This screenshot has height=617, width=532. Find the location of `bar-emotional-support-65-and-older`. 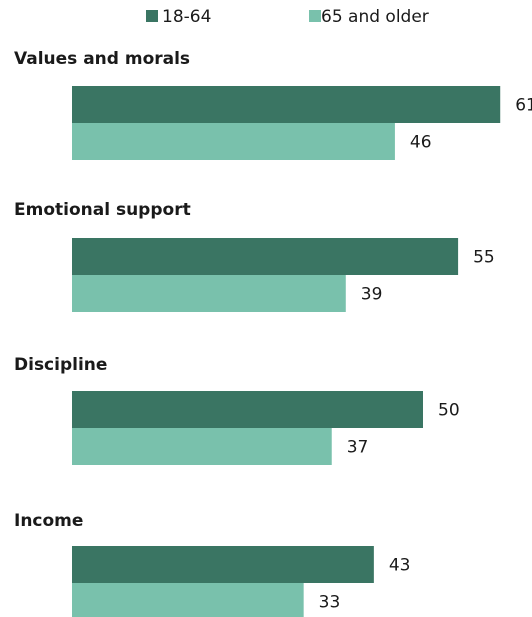

bar-emotional-support-65-and-older is located at coordinates (209, 293).